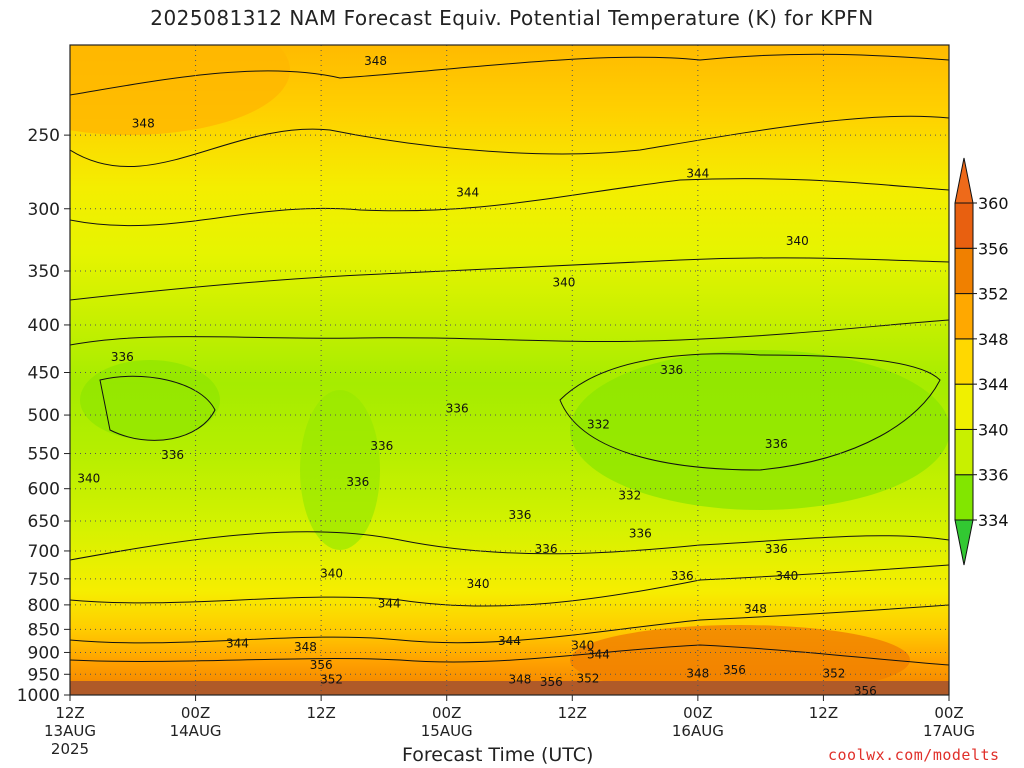 The width and height of the screenshot is (1024, 768). Describe the element at coordinates (740, 660) in the screenshot. I see `warm-region-bottom` at that location.